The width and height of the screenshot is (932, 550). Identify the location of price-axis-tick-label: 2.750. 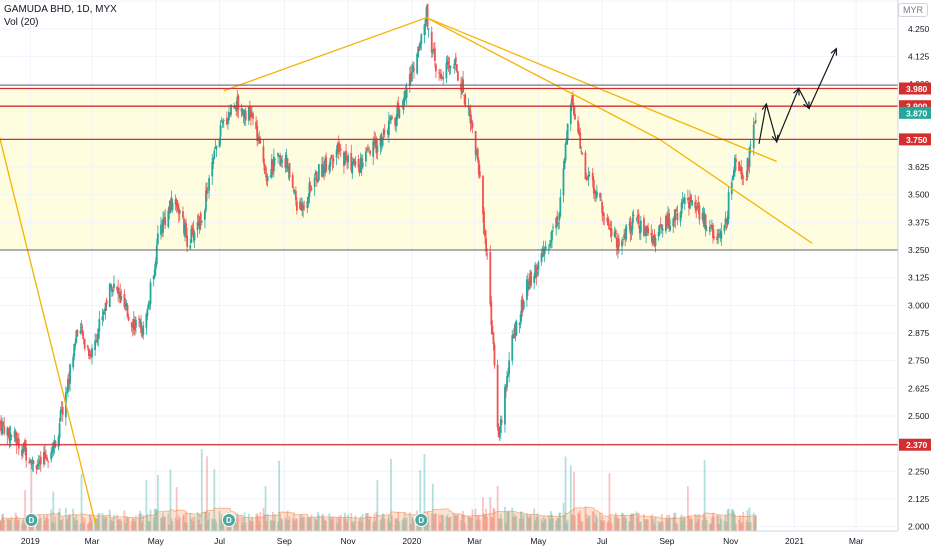
(919, 361).